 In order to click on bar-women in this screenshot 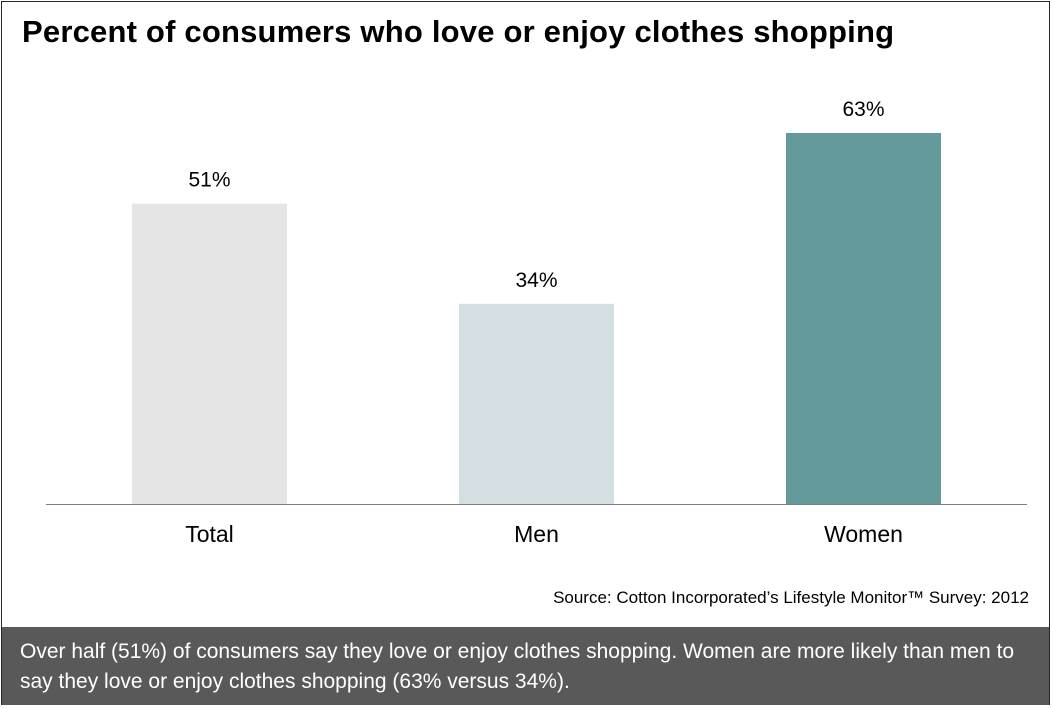, I will do `click(863, 318)`.